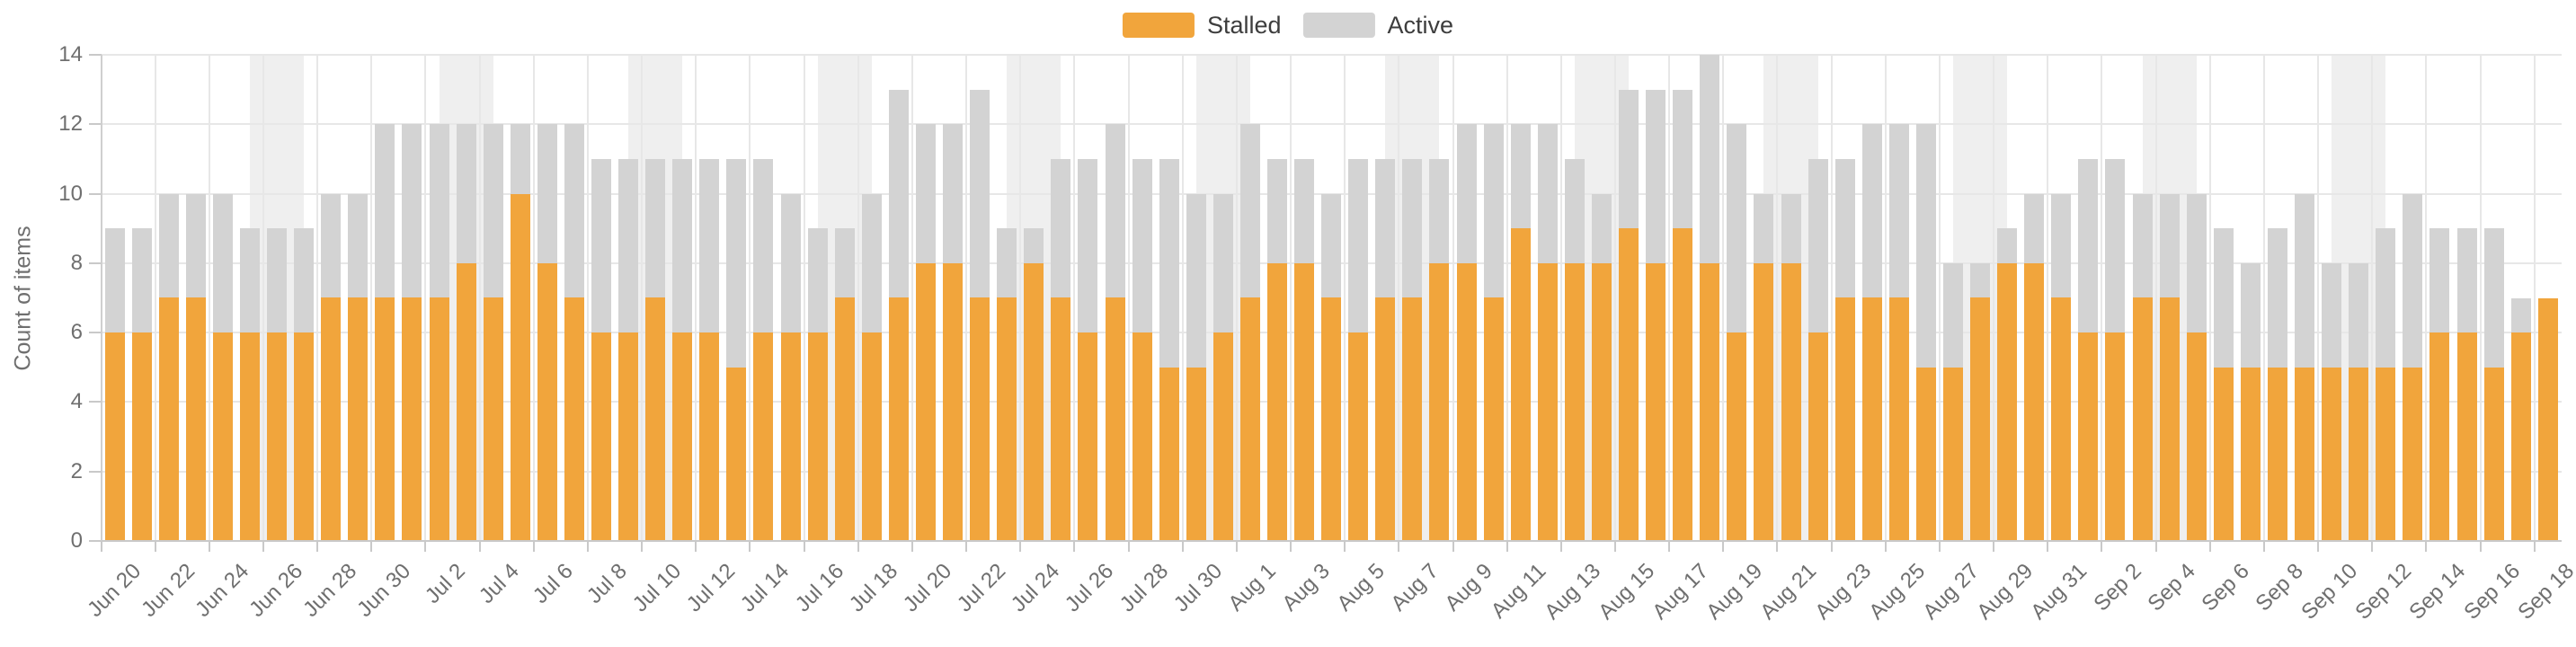 This screenshot has height=647, width=2576. Describe the element at coordinates (1377, 25) in the screenshot. I see `legend-item-active: Active` at that location.